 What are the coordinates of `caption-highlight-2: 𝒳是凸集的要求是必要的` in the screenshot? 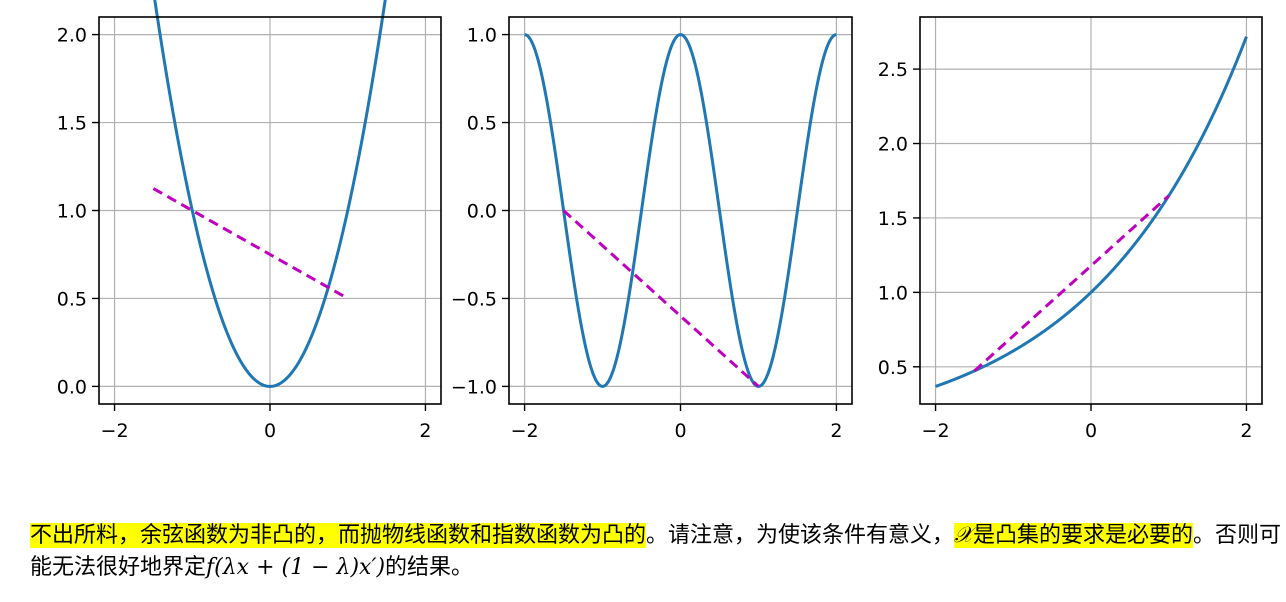 It's located at (1073, 535).